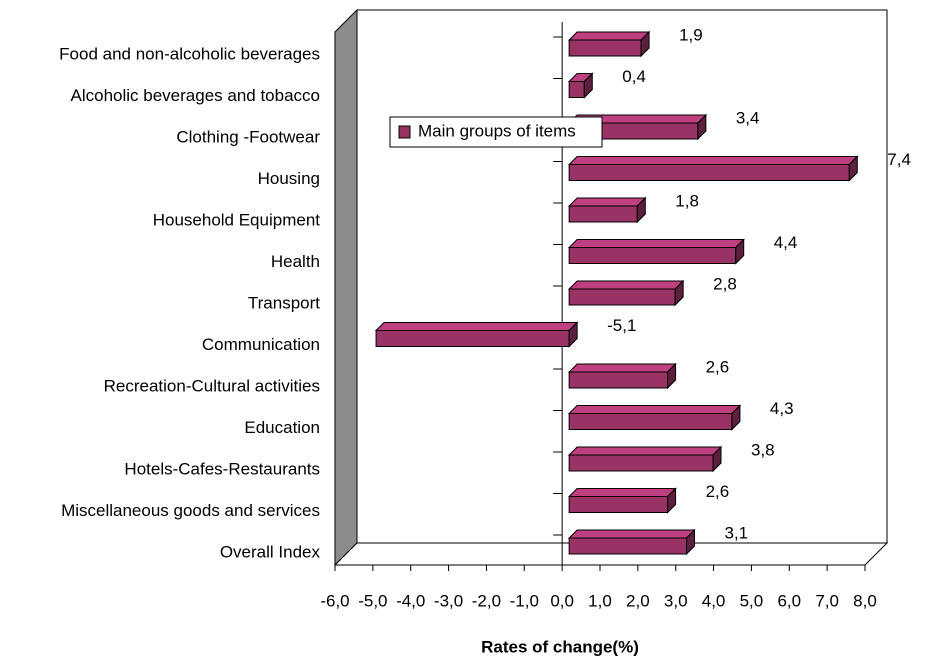 The height and width of the screenshot is (663, 928). Describe the element at coordinates (486, 600) in the screenshot. I see `x-tick-label: -2,0` at that location.